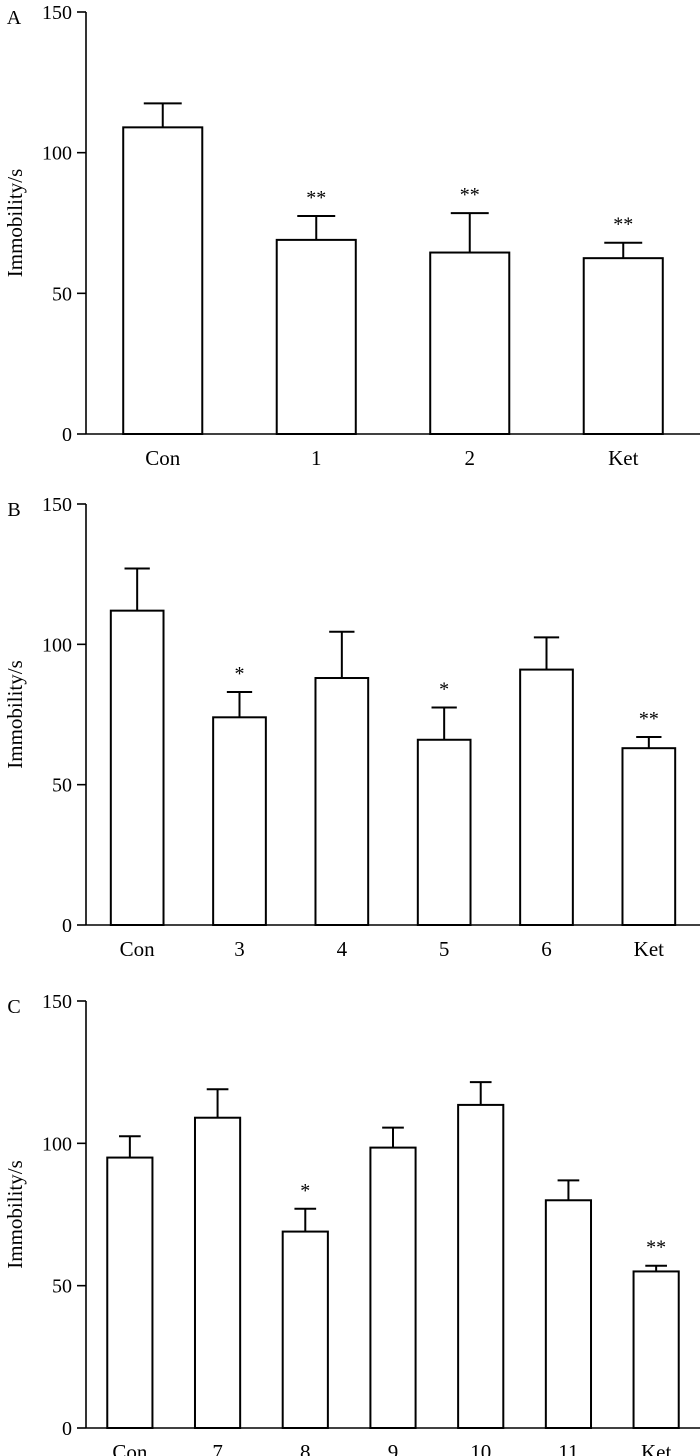 The height and width of the screenshot is (1456, 700). I want to click on x-tick-label: 9, so click(393, 1448).